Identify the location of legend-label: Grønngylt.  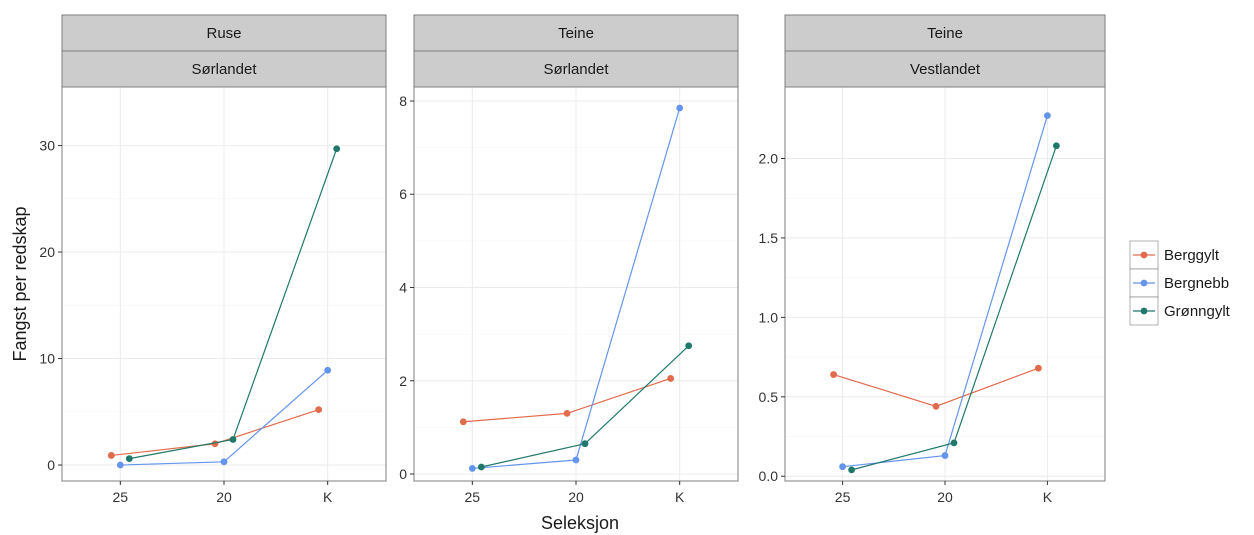
(1197, 311).